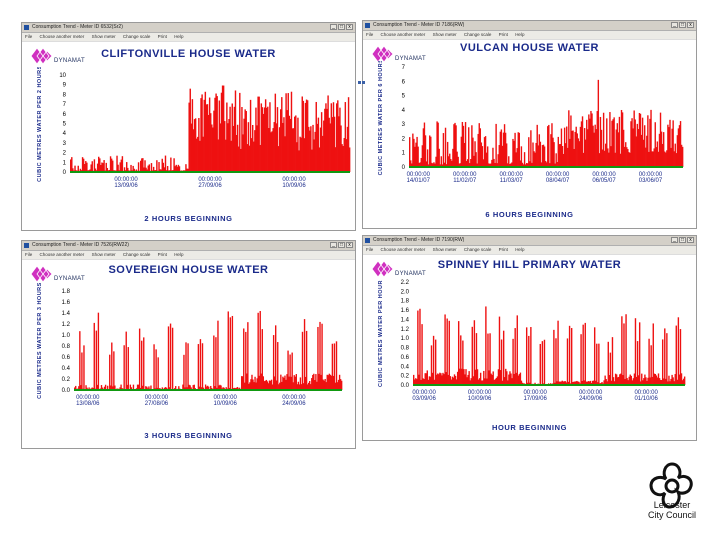 The height and width of the screenshot is (540, 720). I want to click on y-tick-label: 2.2, so click(405, 283).